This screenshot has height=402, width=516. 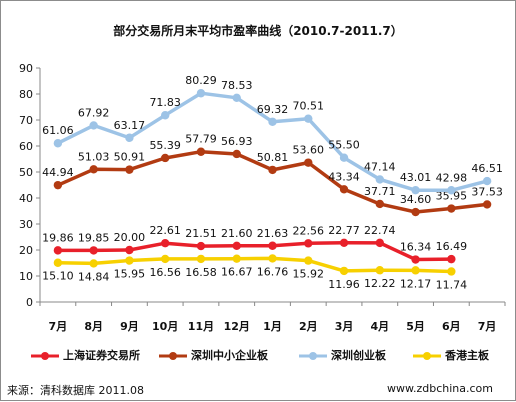 I want to click on series-2-data-label: 46.51, so click(x=487, y=168).